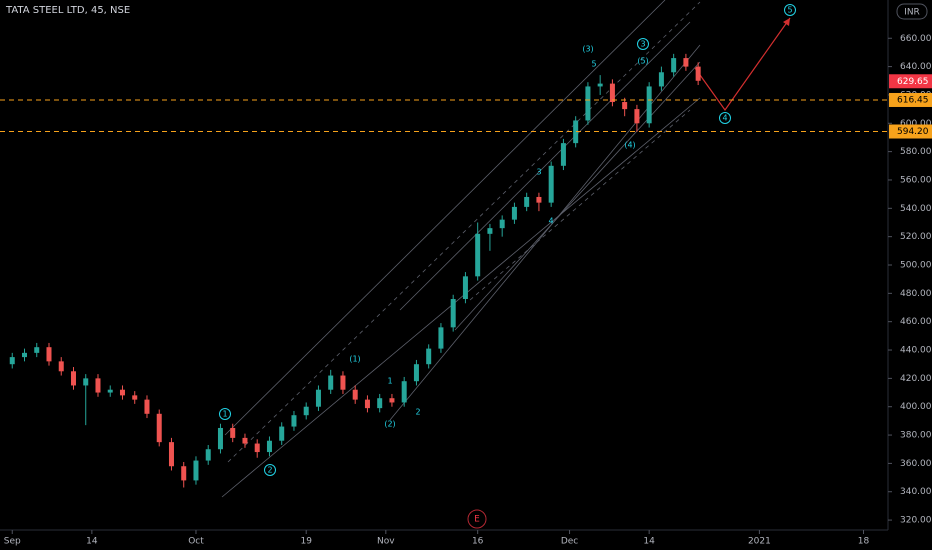 This screenshot has width=932, height=550. Describe the element at coordinates (916, 464) in the screenshot. I see `y-tick-label: 360.00` at that location.